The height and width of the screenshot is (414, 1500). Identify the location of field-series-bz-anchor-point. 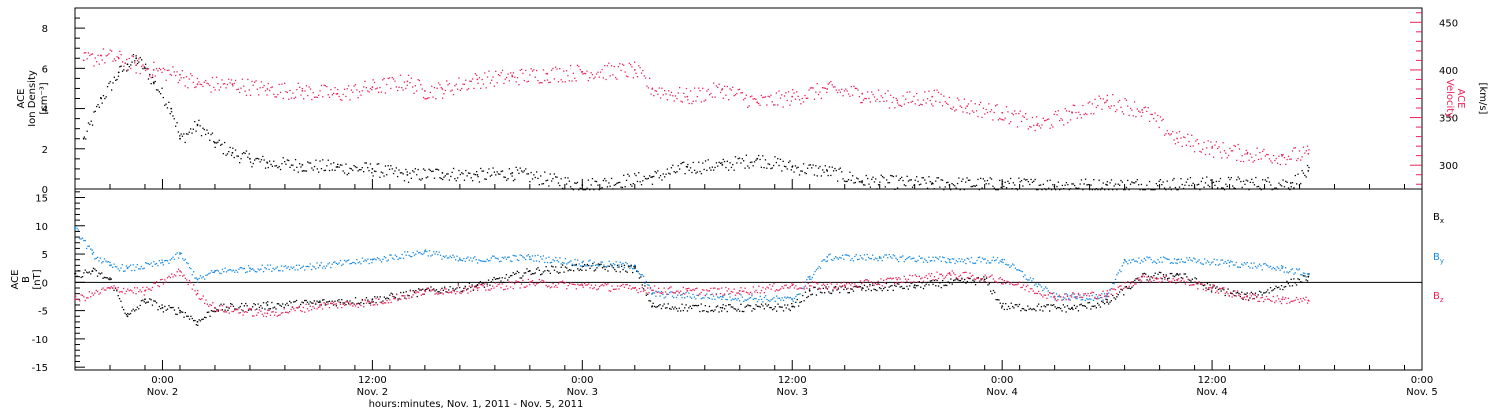
(1107, 293).